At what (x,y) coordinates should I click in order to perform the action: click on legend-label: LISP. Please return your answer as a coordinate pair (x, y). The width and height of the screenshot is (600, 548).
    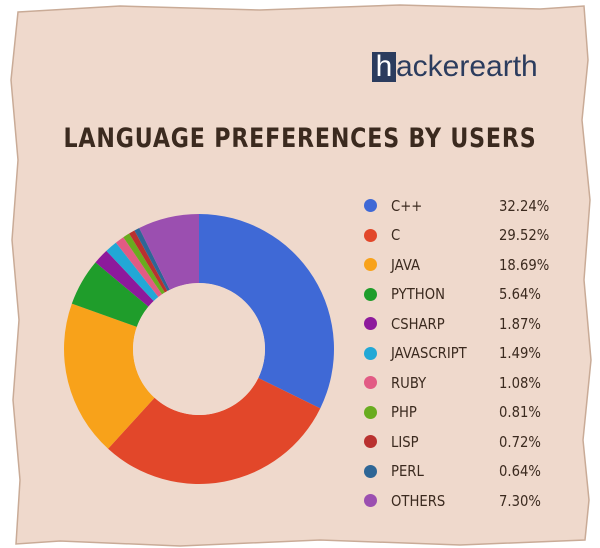
    Looking at the image, I should click on (405, 441).